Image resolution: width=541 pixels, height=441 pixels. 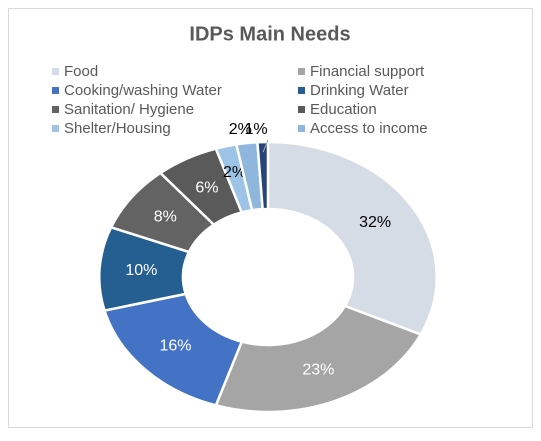 What do you see at coordinates (375, 222) in the screenshot?
I see `data-label: 32%` at bounding box center [375, 222].